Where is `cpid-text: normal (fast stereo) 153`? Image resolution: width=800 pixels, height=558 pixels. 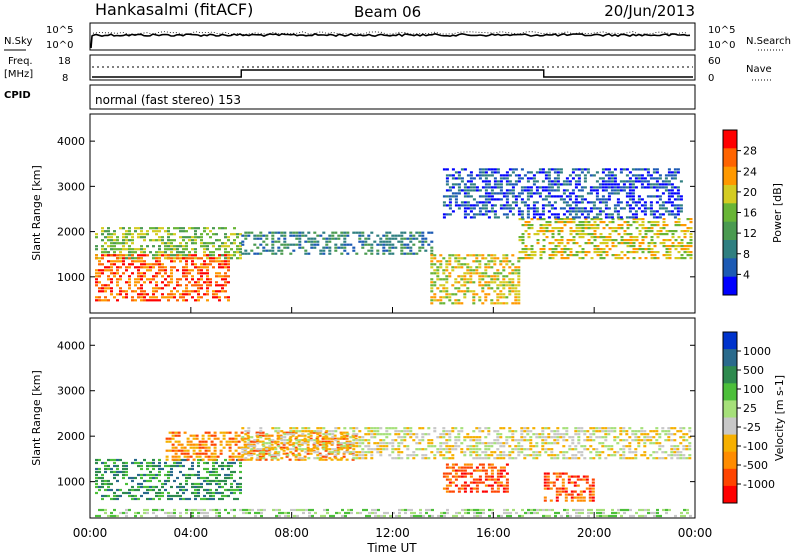 cpid-text: normal (fast stereo) 153 is located at coordinates (168, 100).